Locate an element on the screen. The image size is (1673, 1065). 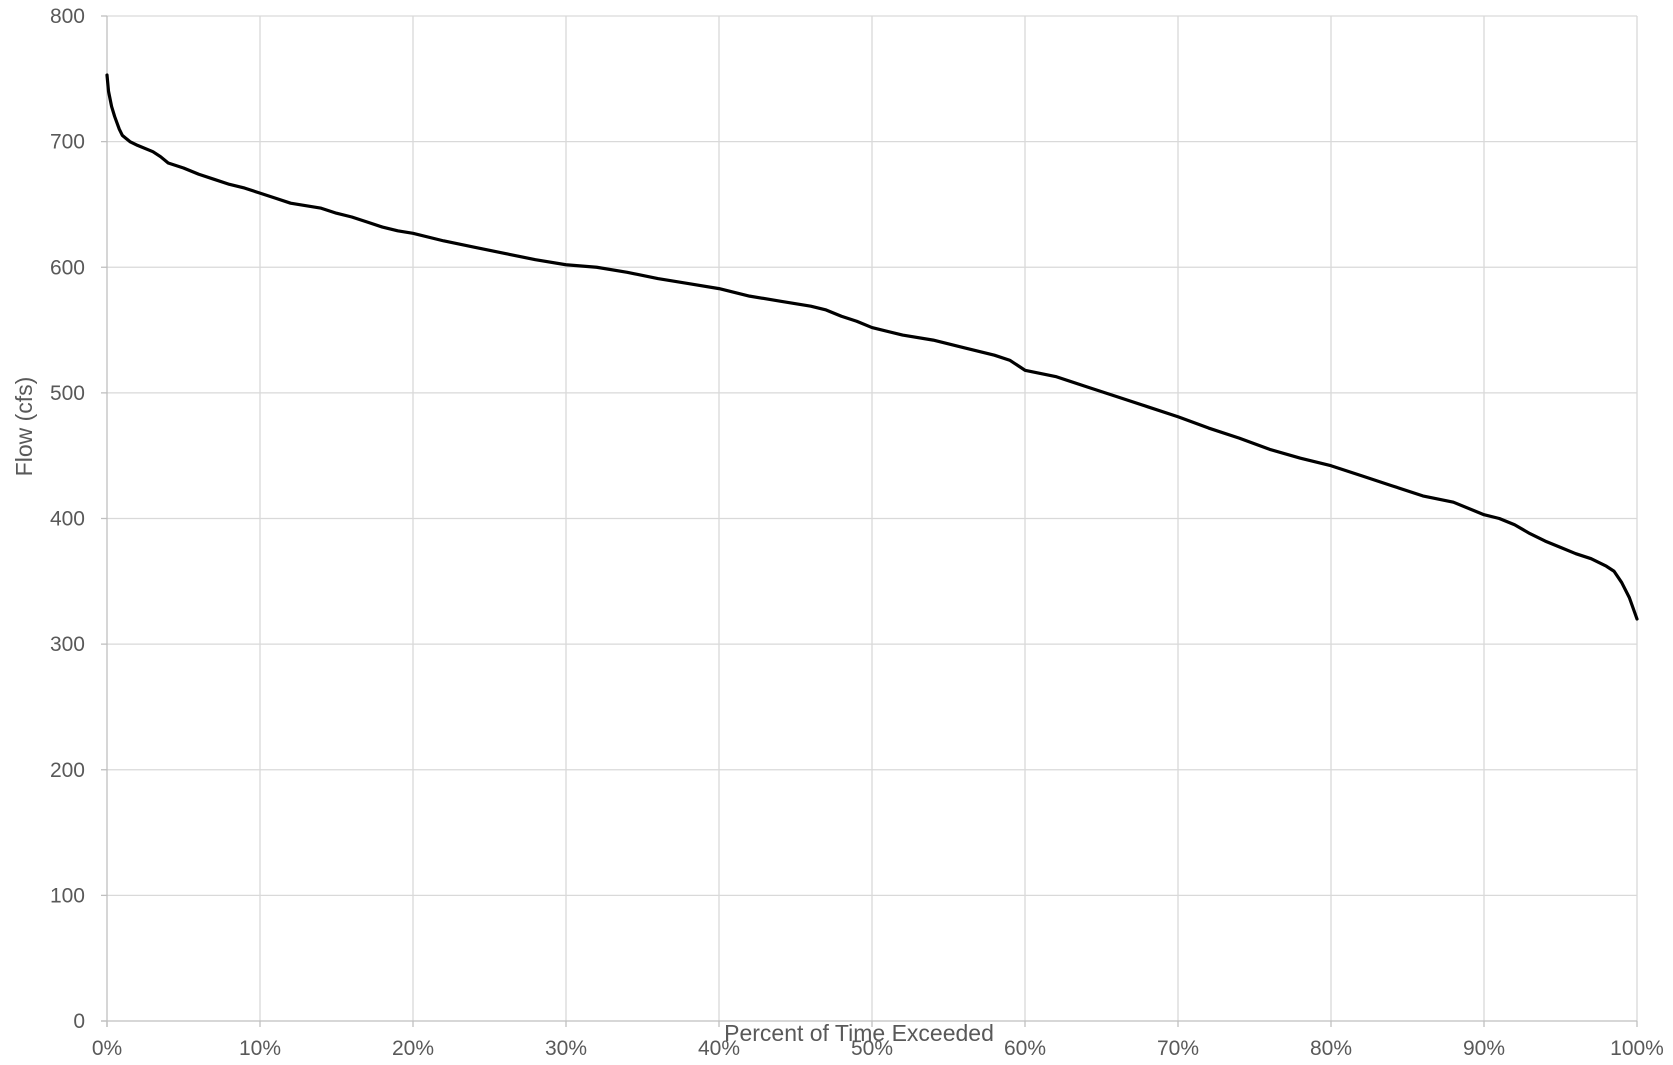
y-tick-labels: 0 100 200 300 400 500 600 700 800 is located at coordinates (67, 519).